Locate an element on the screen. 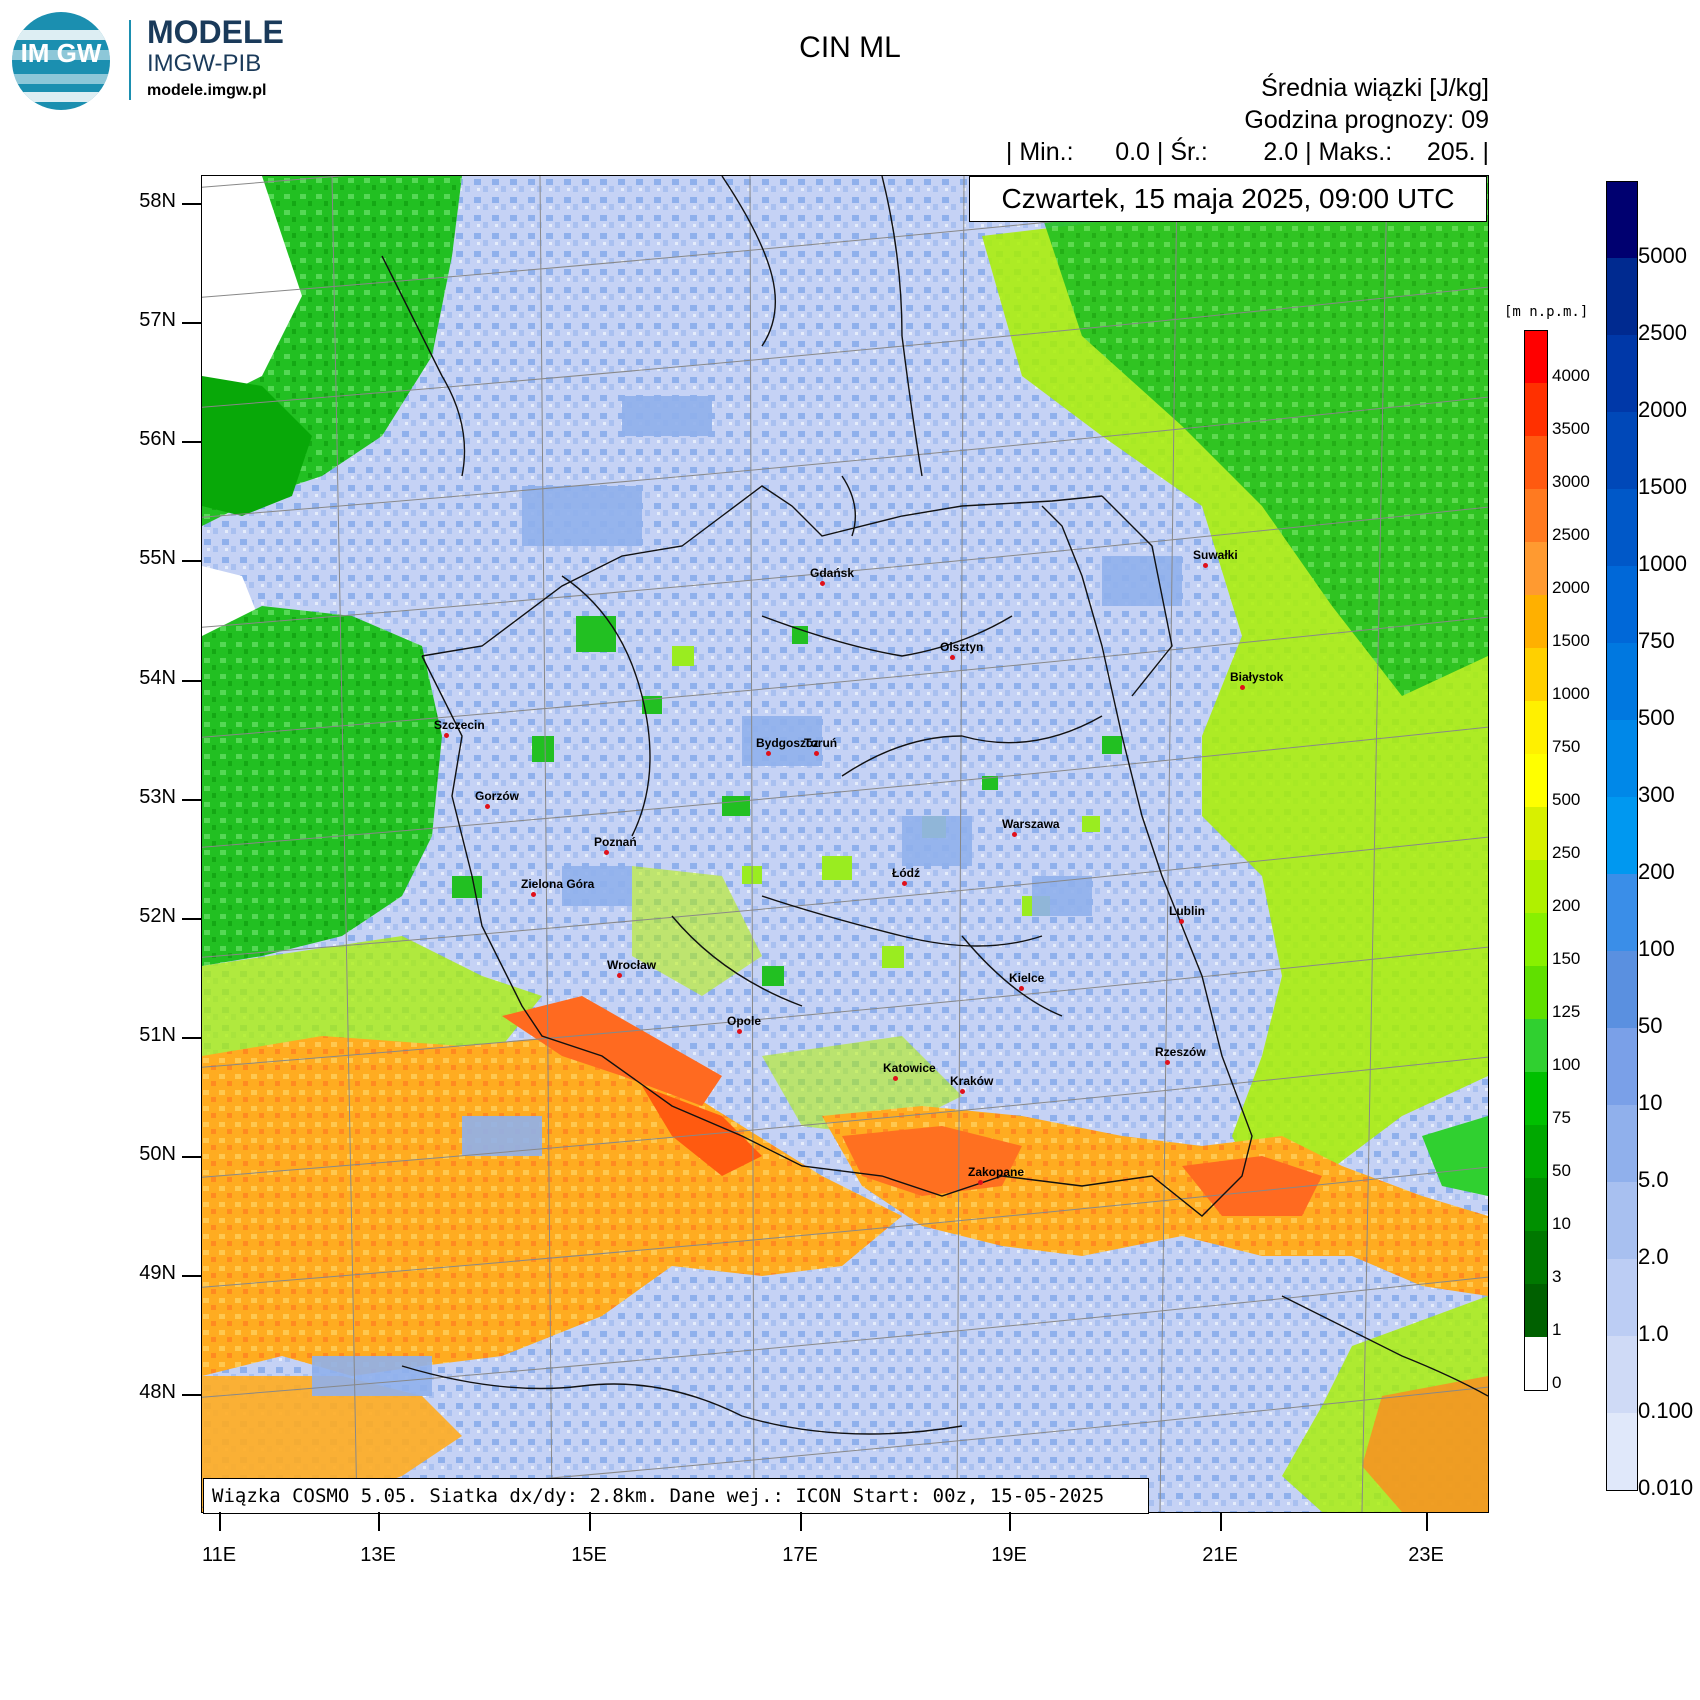 Image resolution: width=1700 pixels, height=1700 pixels. terrain-legend-label: 250 is located at coordinates (1566, 852).